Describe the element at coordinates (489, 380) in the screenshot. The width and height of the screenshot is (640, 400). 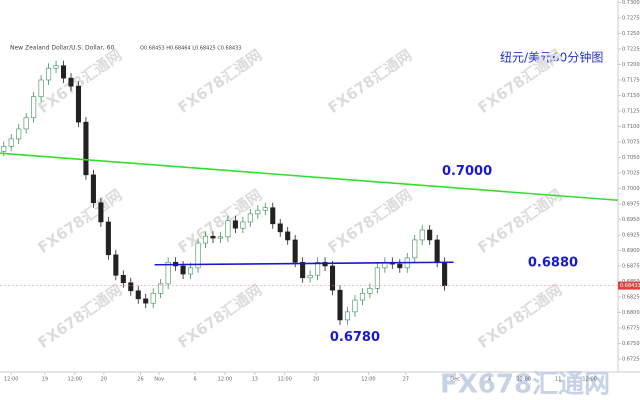
I see `x-tick-label: 4` at that location.